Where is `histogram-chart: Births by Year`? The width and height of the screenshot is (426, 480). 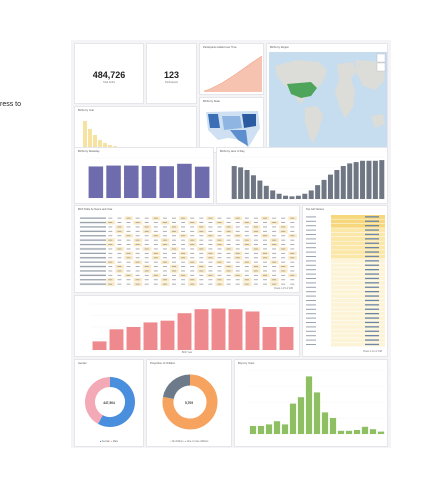
histogram-chart: Births by Year is located at coordinates (135, 129).